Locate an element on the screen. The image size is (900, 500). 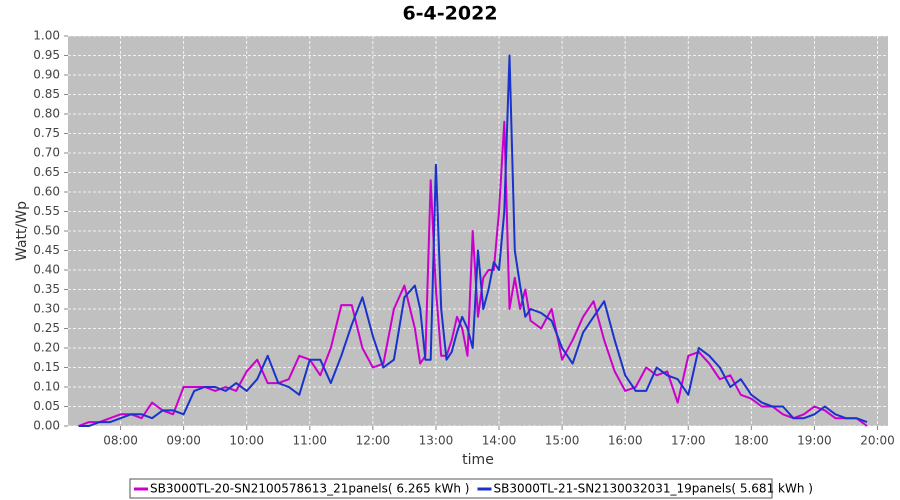
x-tick-label: 11:00 is located at coordinates (309, 441).